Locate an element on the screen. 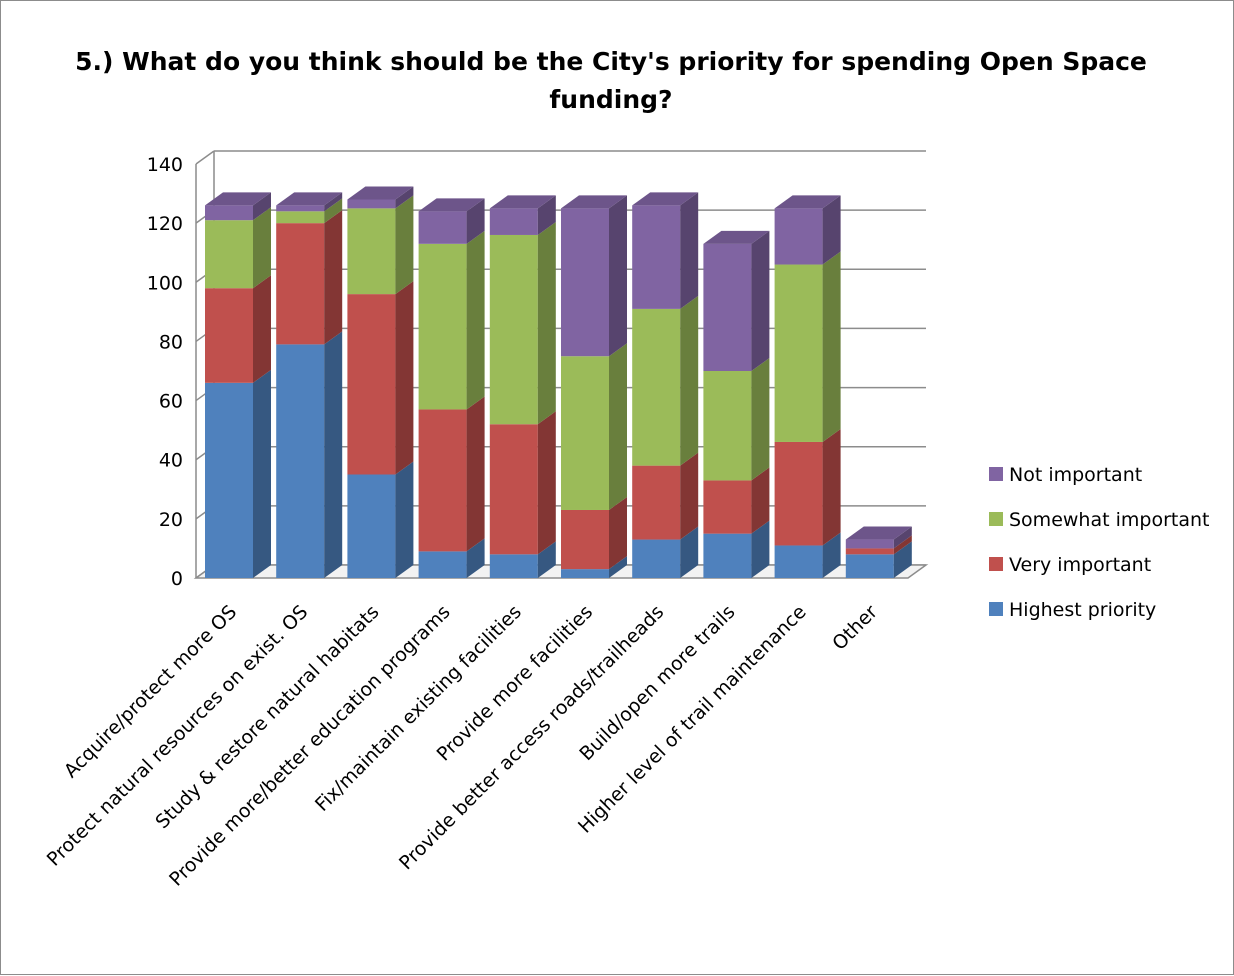 The width and height of the screenshot is (1234, 976). y-tick-label: 140 is located at coordinates (165, 165).